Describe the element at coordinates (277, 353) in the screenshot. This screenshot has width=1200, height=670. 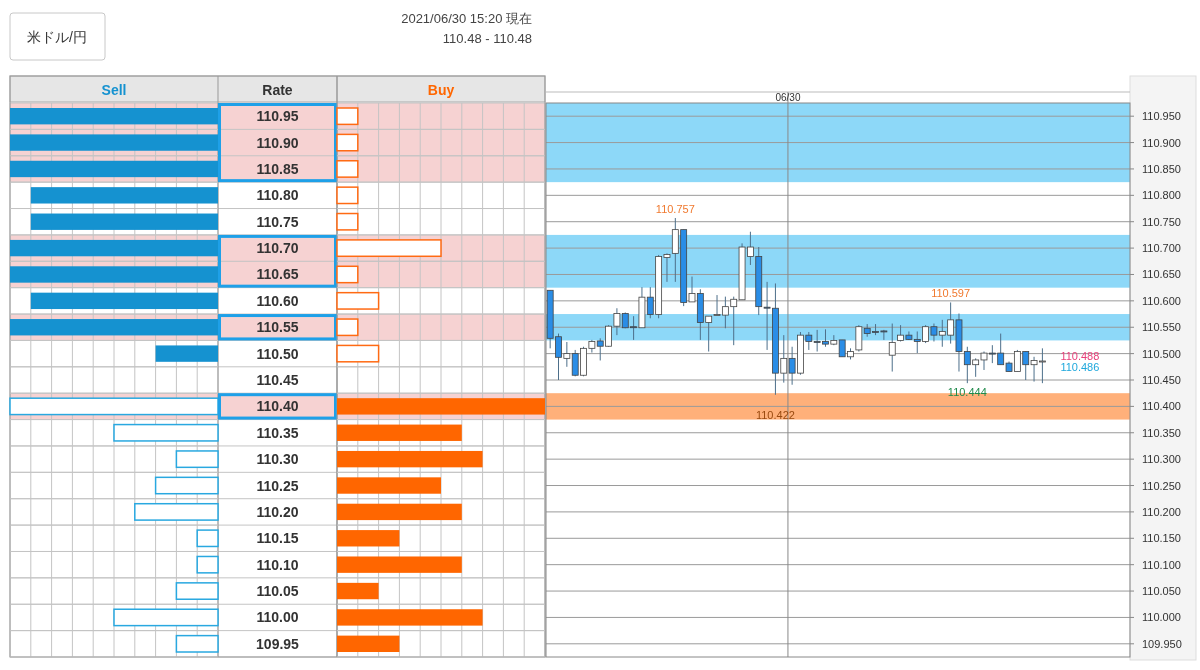
I see `y-tick-label: 110.50` at that location.